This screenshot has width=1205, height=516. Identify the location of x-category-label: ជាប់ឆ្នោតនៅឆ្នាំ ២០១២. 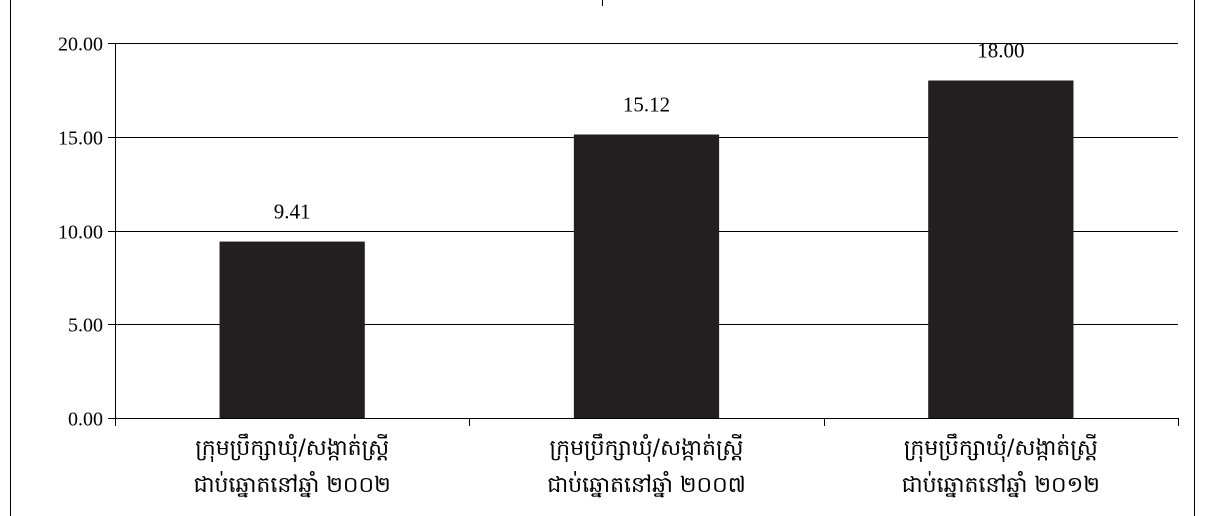
(1001, 484).